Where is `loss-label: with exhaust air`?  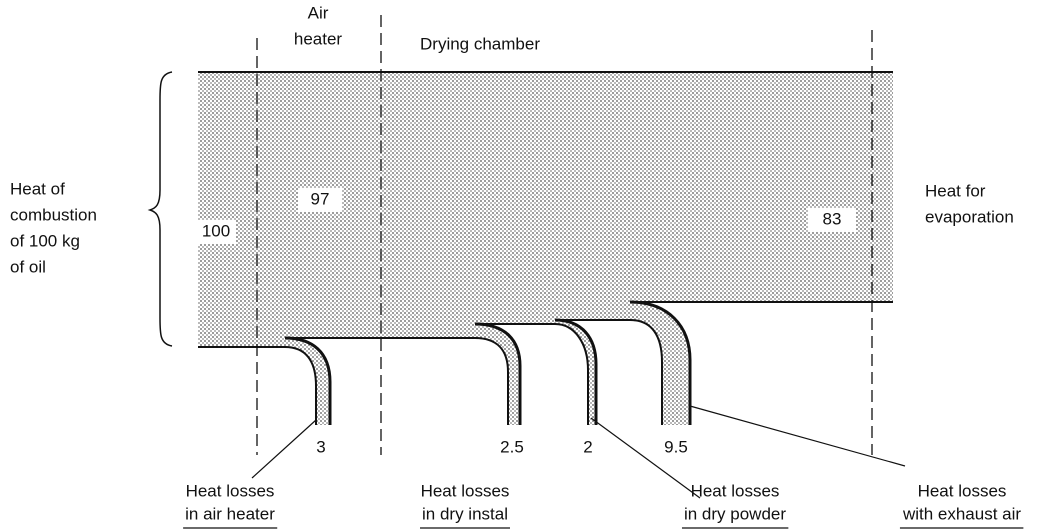
loss-label: with exhaust air is located at coordinates (961, 513).